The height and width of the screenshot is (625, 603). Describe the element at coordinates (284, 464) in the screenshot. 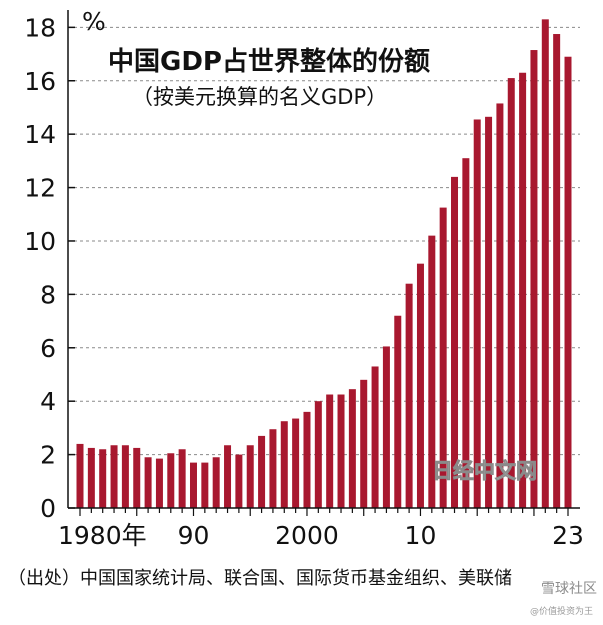

I see `bar-1998` at that location.